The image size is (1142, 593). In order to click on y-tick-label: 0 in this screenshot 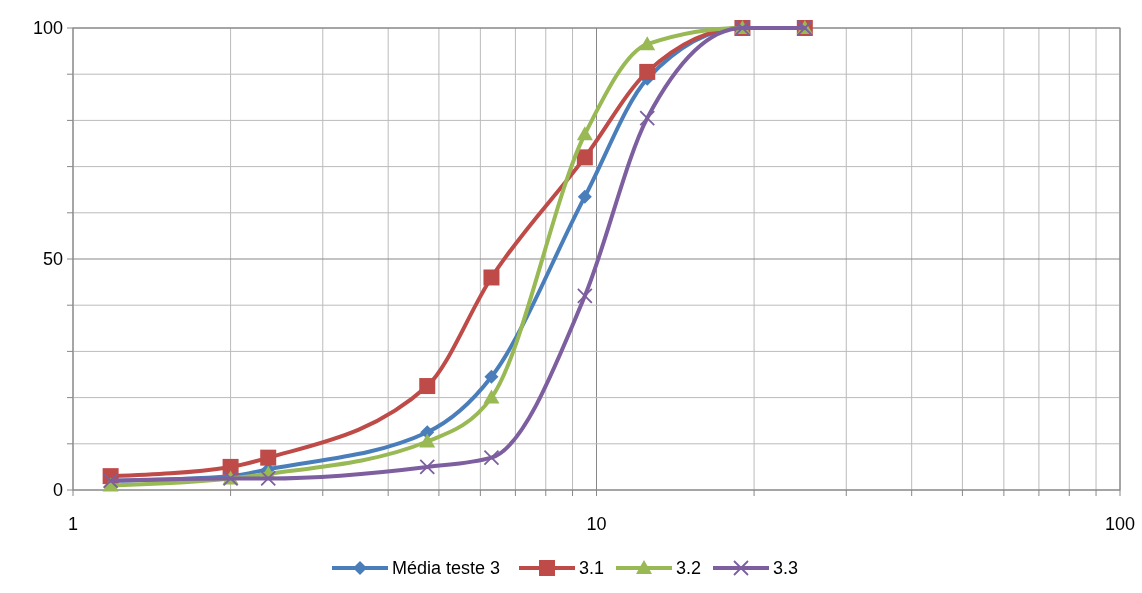, I will do `click(57, 490)`.